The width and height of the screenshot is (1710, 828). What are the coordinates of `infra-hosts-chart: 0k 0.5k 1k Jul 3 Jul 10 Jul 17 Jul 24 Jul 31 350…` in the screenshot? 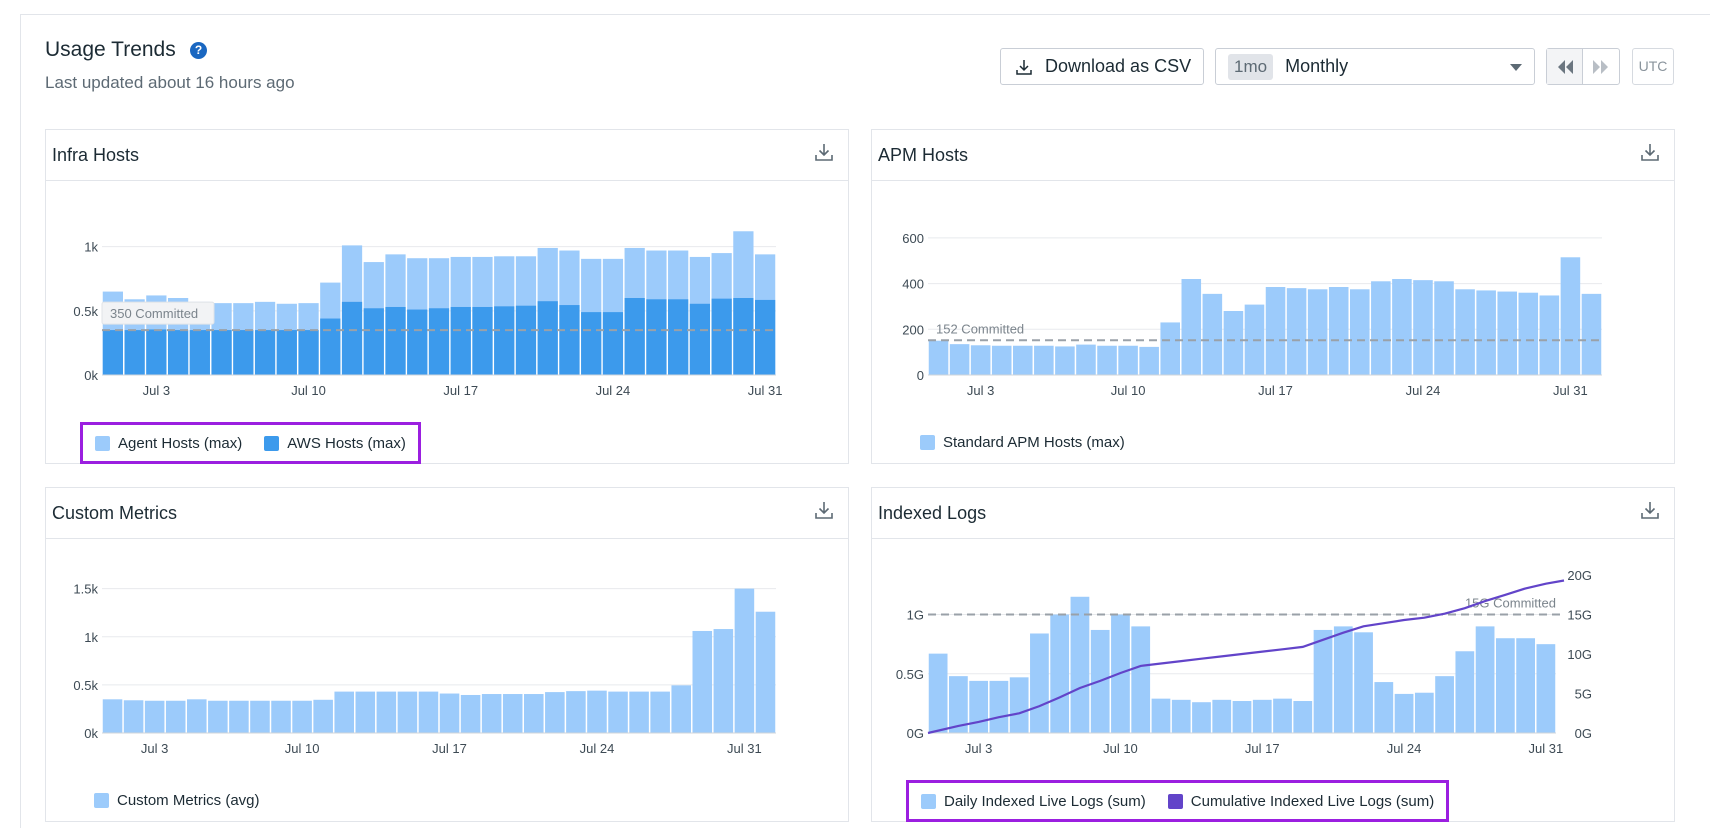 It's located at (428, 314).